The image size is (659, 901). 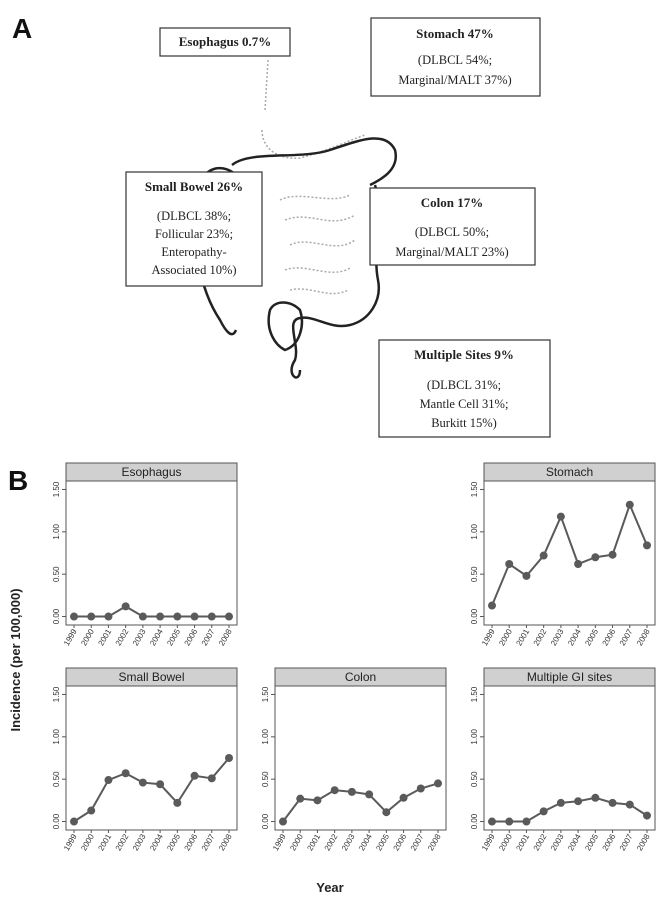 I want to click on label-title: Esophagus 0.7%, so click(x=225, y=41).